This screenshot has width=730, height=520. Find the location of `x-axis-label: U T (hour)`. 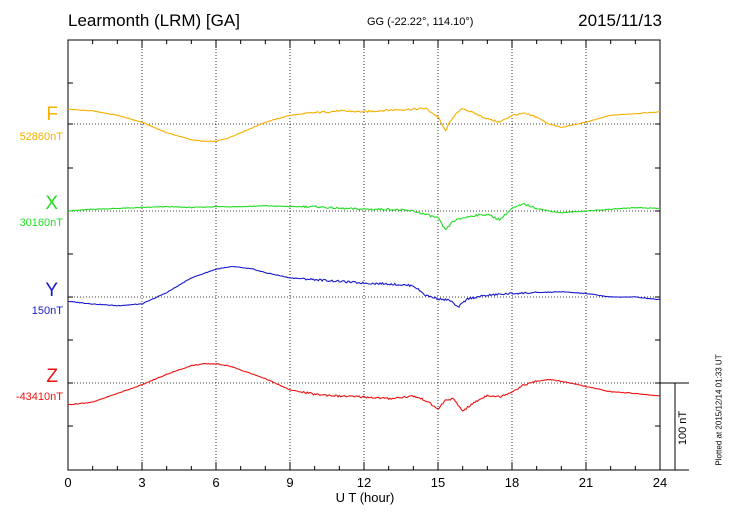

x-axis-label: U T (hour) is located at coordinates (365, 497).